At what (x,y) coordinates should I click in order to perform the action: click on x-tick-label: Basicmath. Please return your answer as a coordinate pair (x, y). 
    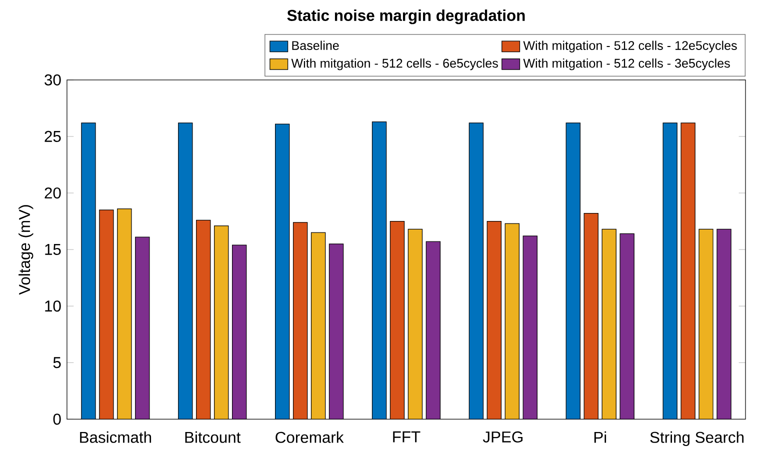
    Looking at the image, I should click on (116, 438).